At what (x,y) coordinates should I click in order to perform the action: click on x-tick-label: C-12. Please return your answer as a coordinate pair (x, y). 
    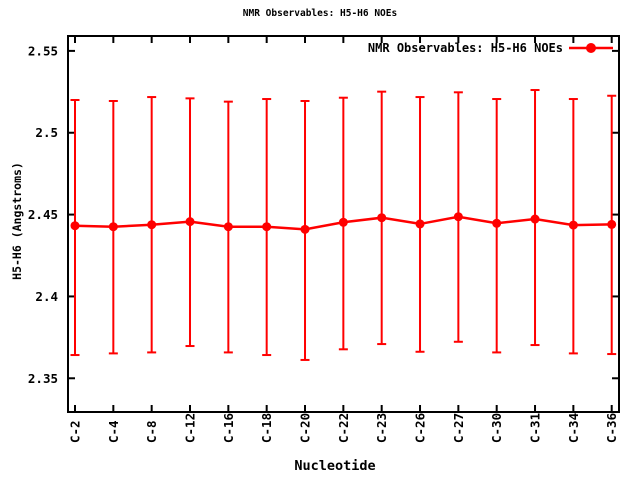
    Looking at the image, I should click on (190, 428).